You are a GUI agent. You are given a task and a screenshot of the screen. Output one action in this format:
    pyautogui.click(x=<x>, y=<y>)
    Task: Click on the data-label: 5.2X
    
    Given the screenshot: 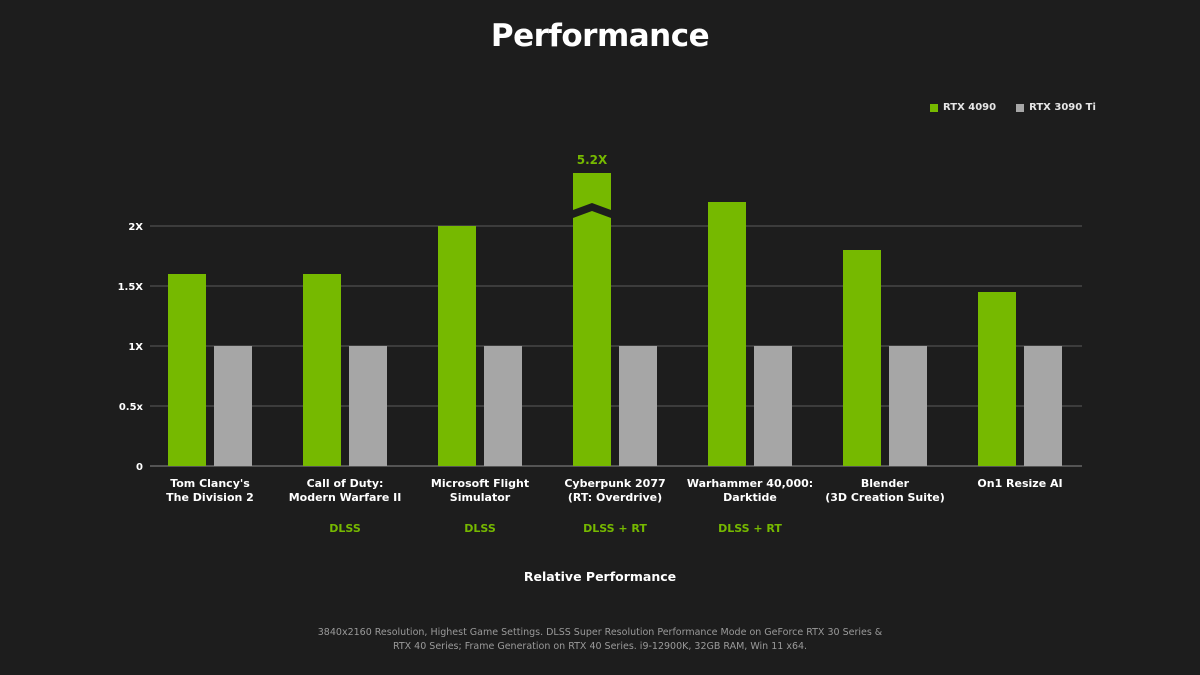 What is the action you would take?
    pyautogui.click(x=592, y=160)
    